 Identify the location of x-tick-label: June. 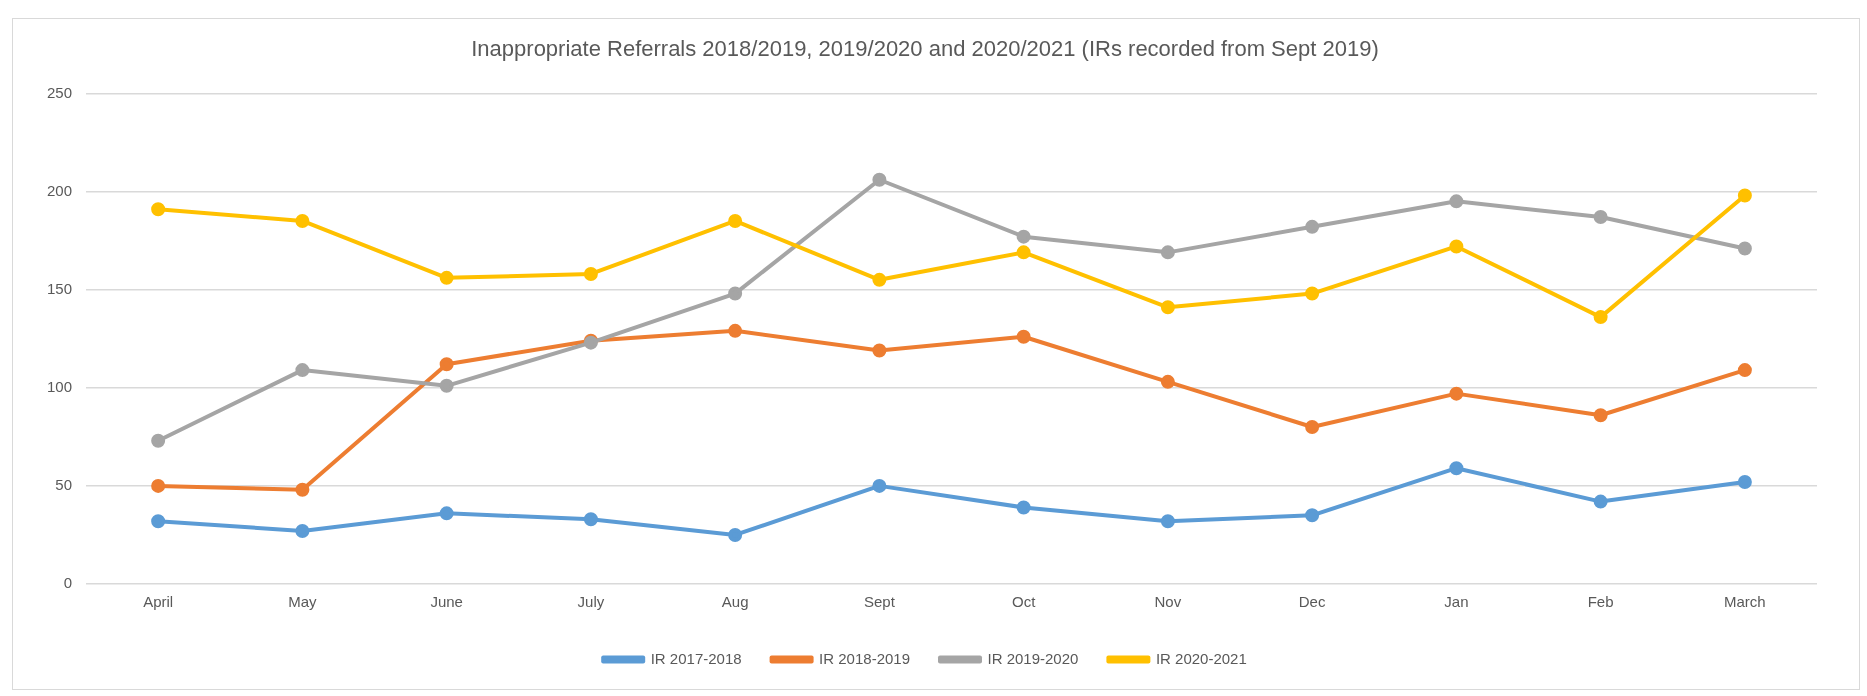
(446, 602).